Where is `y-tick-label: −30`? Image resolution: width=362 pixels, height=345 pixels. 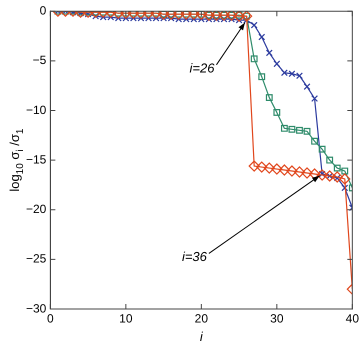
y-tick-label: −30 is located at coordinates (36, 308).